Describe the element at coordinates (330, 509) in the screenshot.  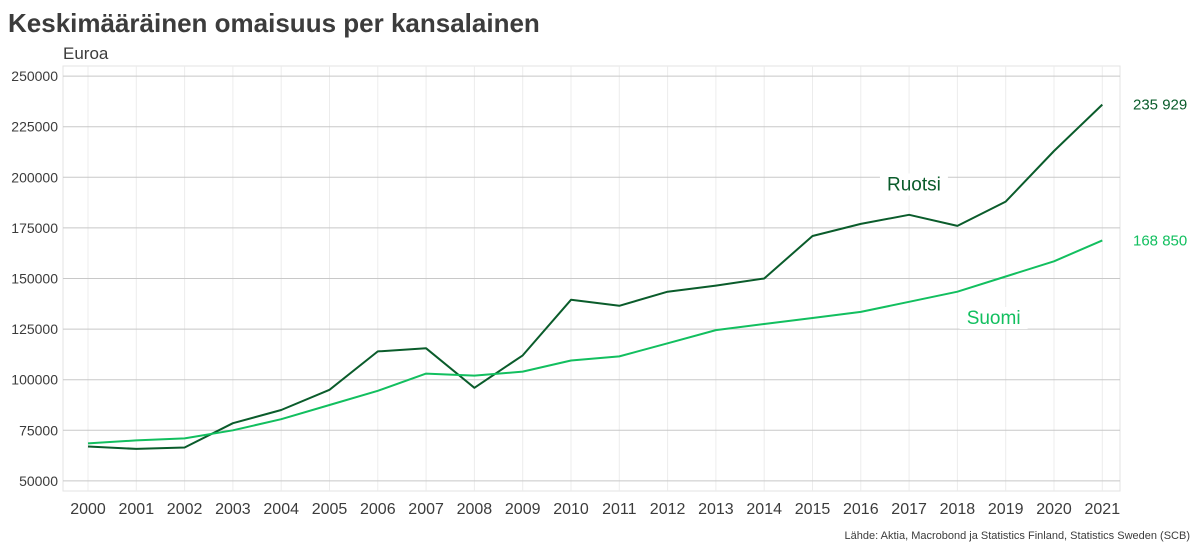
I see `x-tick-label: 2005` at that location.